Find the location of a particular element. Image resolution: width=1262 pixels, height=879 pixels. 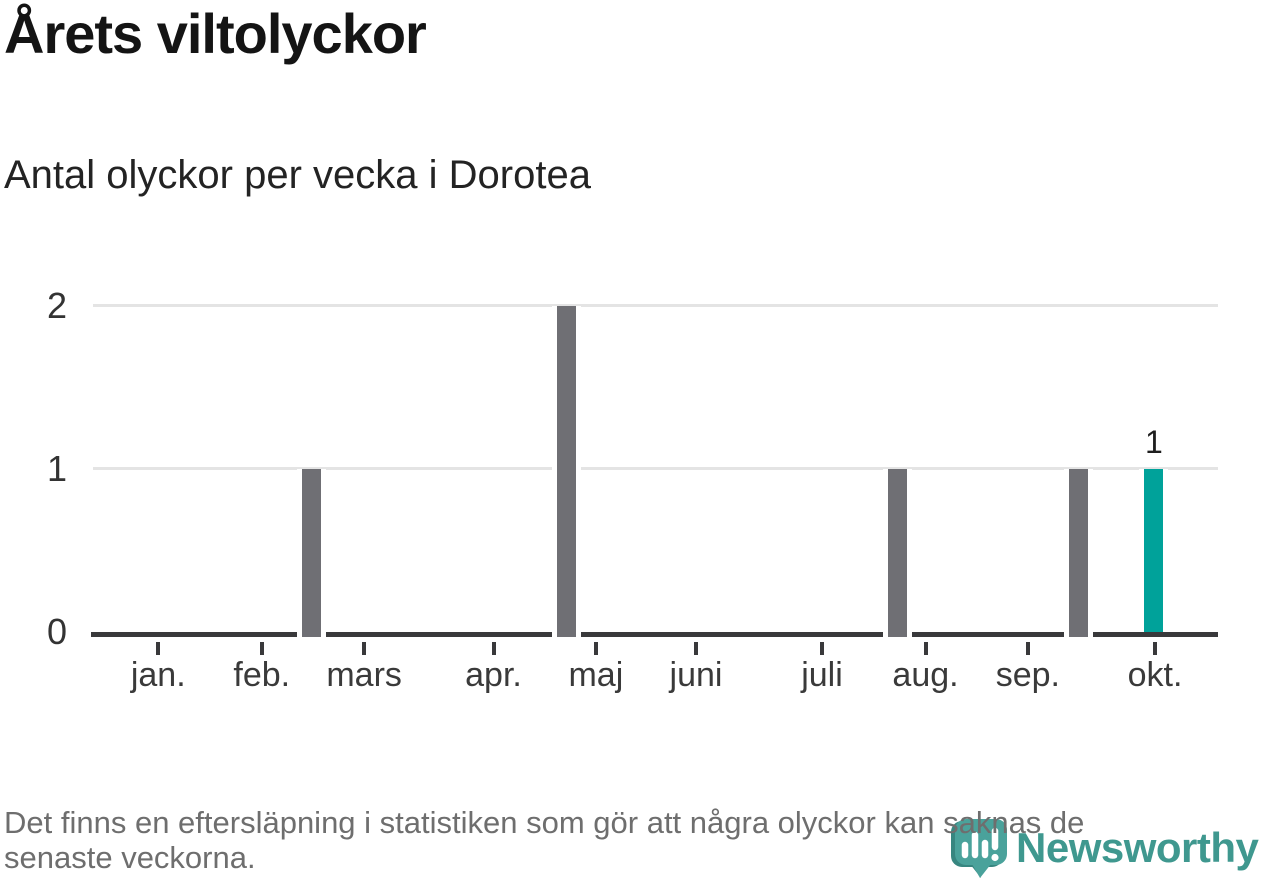

x-axis-tick-feb is located at coordinates (261, 648).